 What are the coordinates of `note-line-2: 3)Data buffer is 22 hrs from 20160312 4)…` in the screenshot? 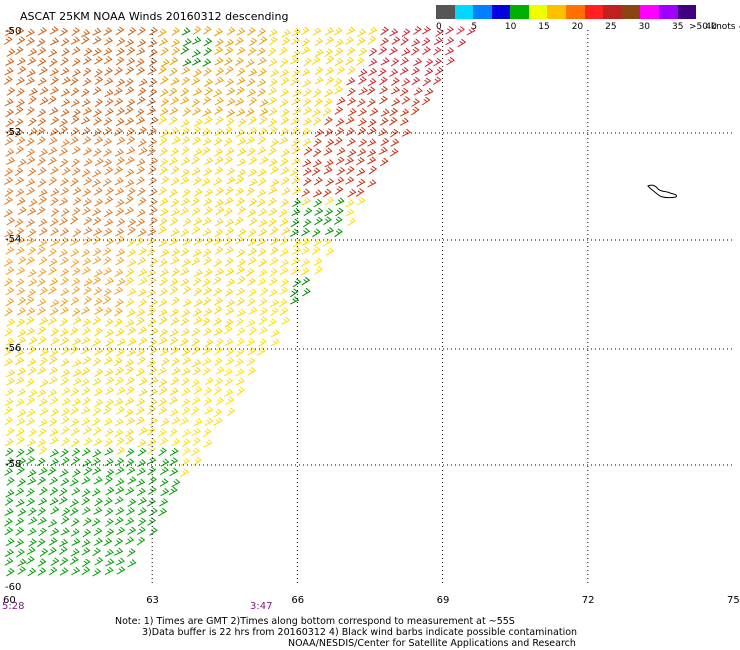 It's located at (360, 632).